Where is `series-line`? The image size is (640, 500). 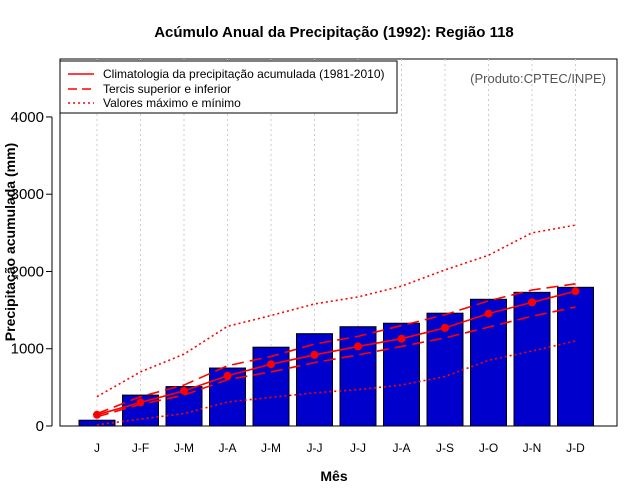 series-line is located at coordinates (336, 383).